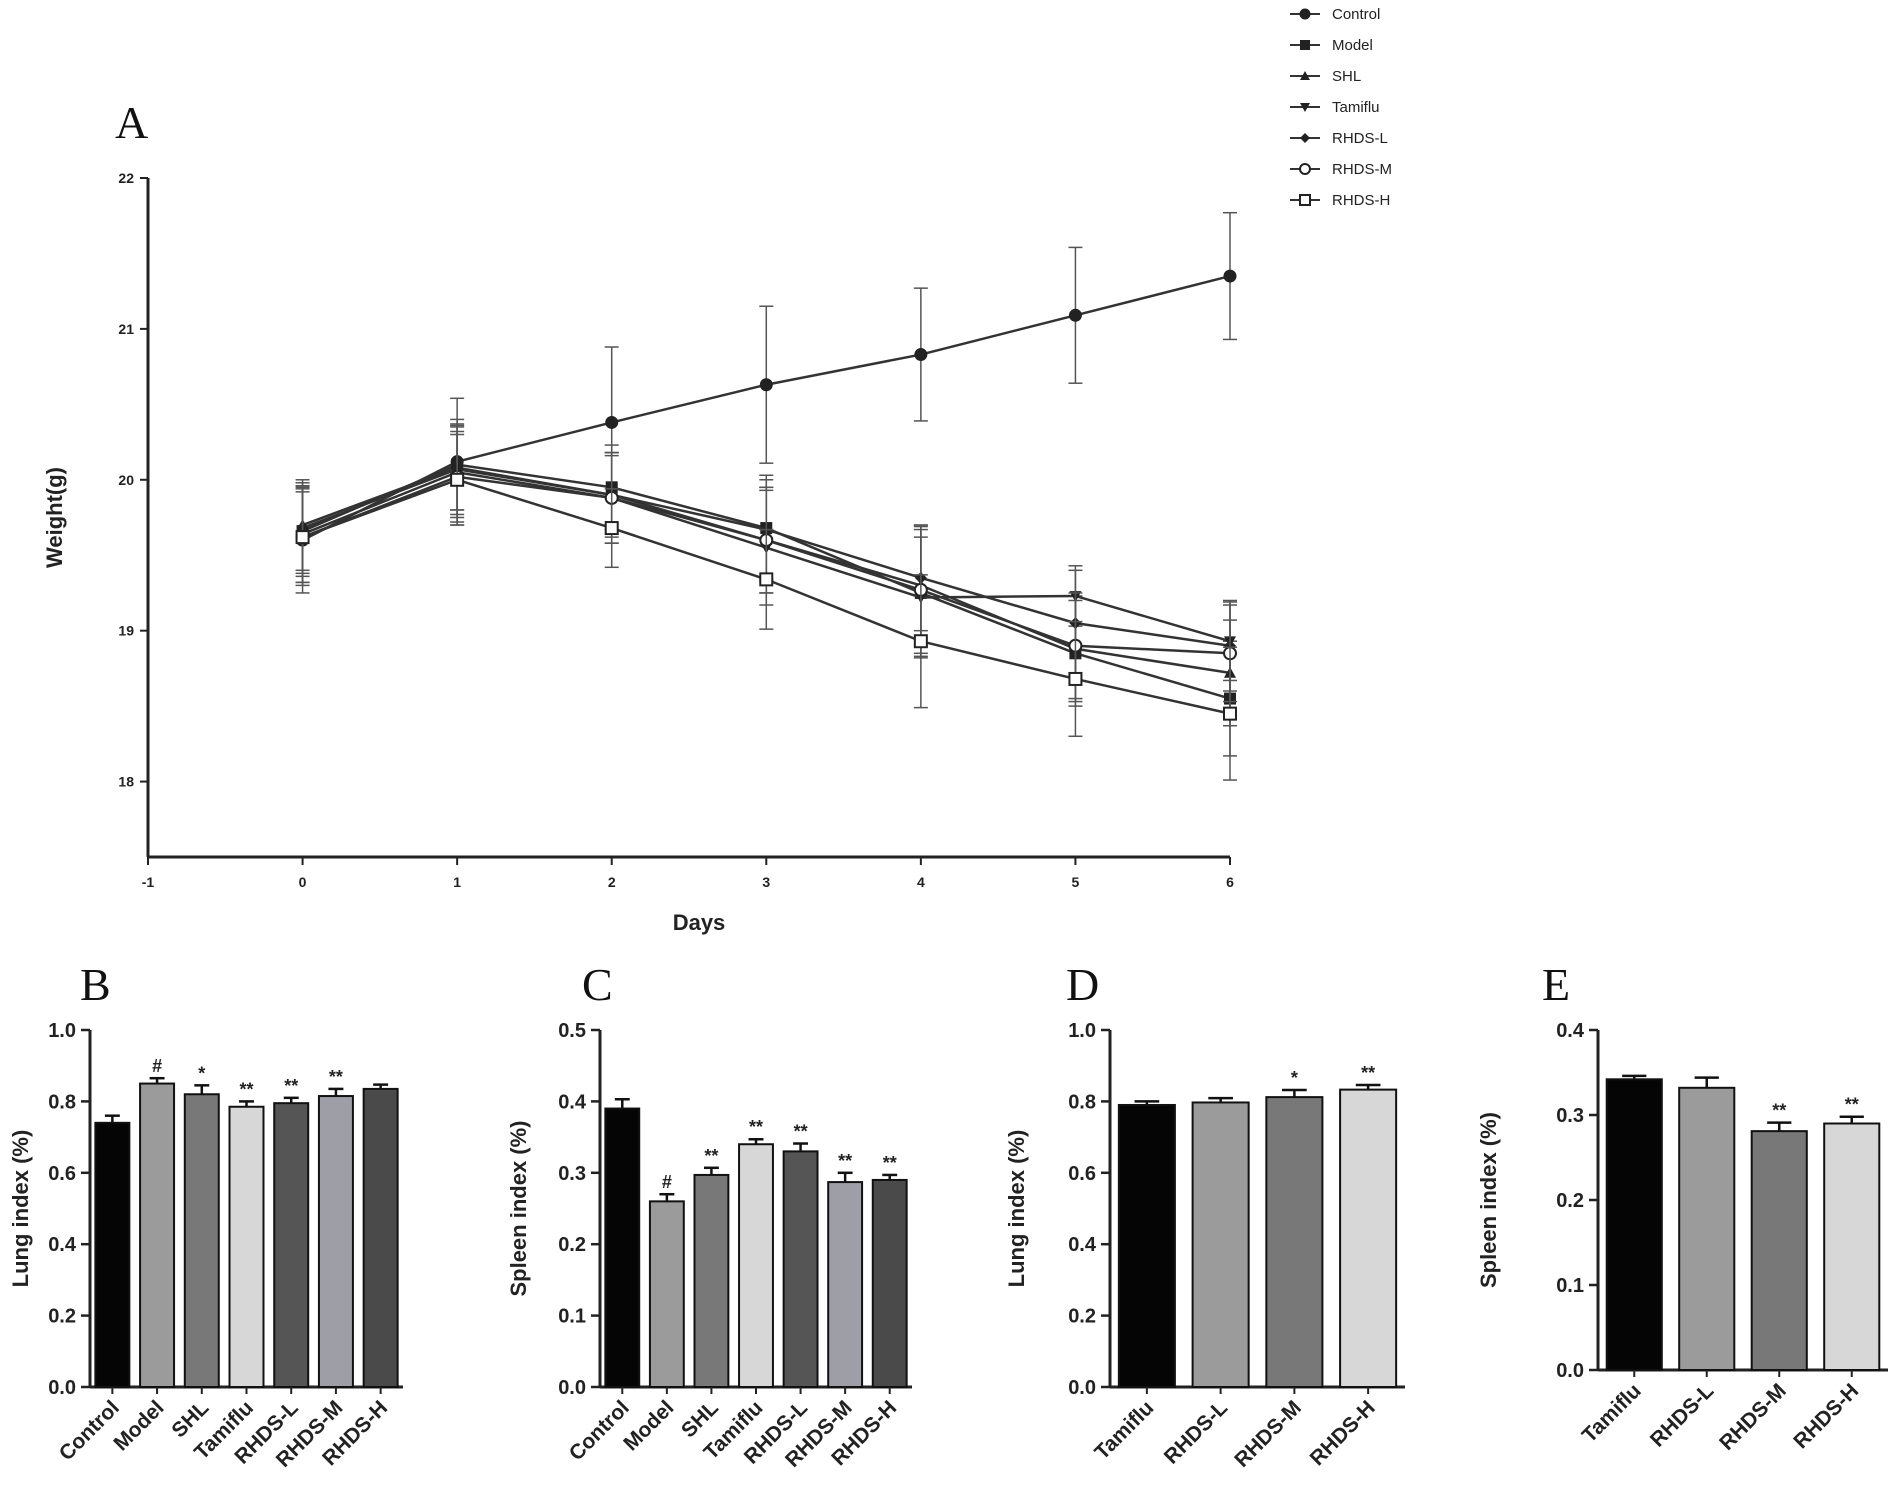  Describe the element at coordinates (457, 882) in the screenshot. I see `x-tick-label: 1` at that location.